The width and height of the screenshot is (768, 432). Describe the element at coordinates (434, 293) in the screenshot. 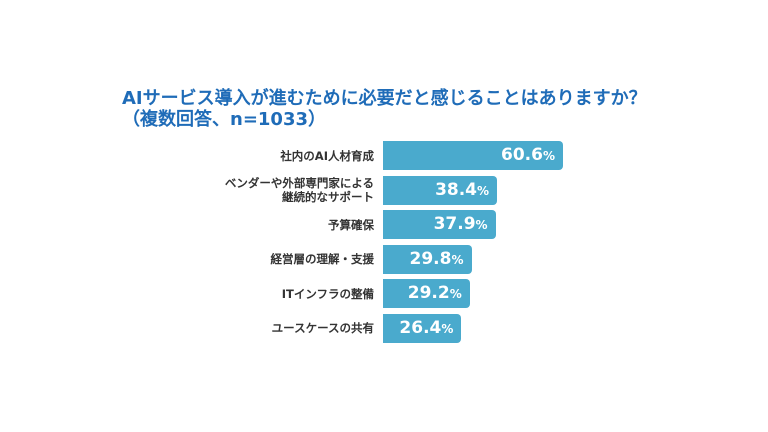

I see `data-label: 29.2%` at that location.